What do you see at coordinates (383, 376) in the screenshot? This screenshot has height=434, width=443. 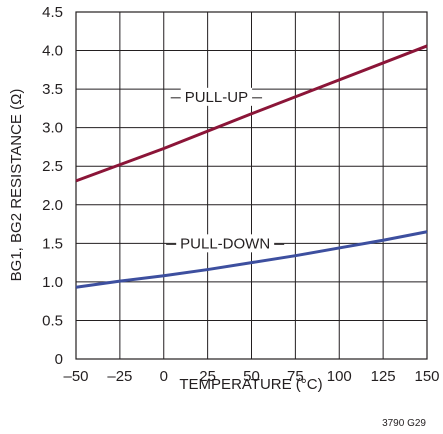 I see `x-tick-label: 125` at bounding box center [383, 376].